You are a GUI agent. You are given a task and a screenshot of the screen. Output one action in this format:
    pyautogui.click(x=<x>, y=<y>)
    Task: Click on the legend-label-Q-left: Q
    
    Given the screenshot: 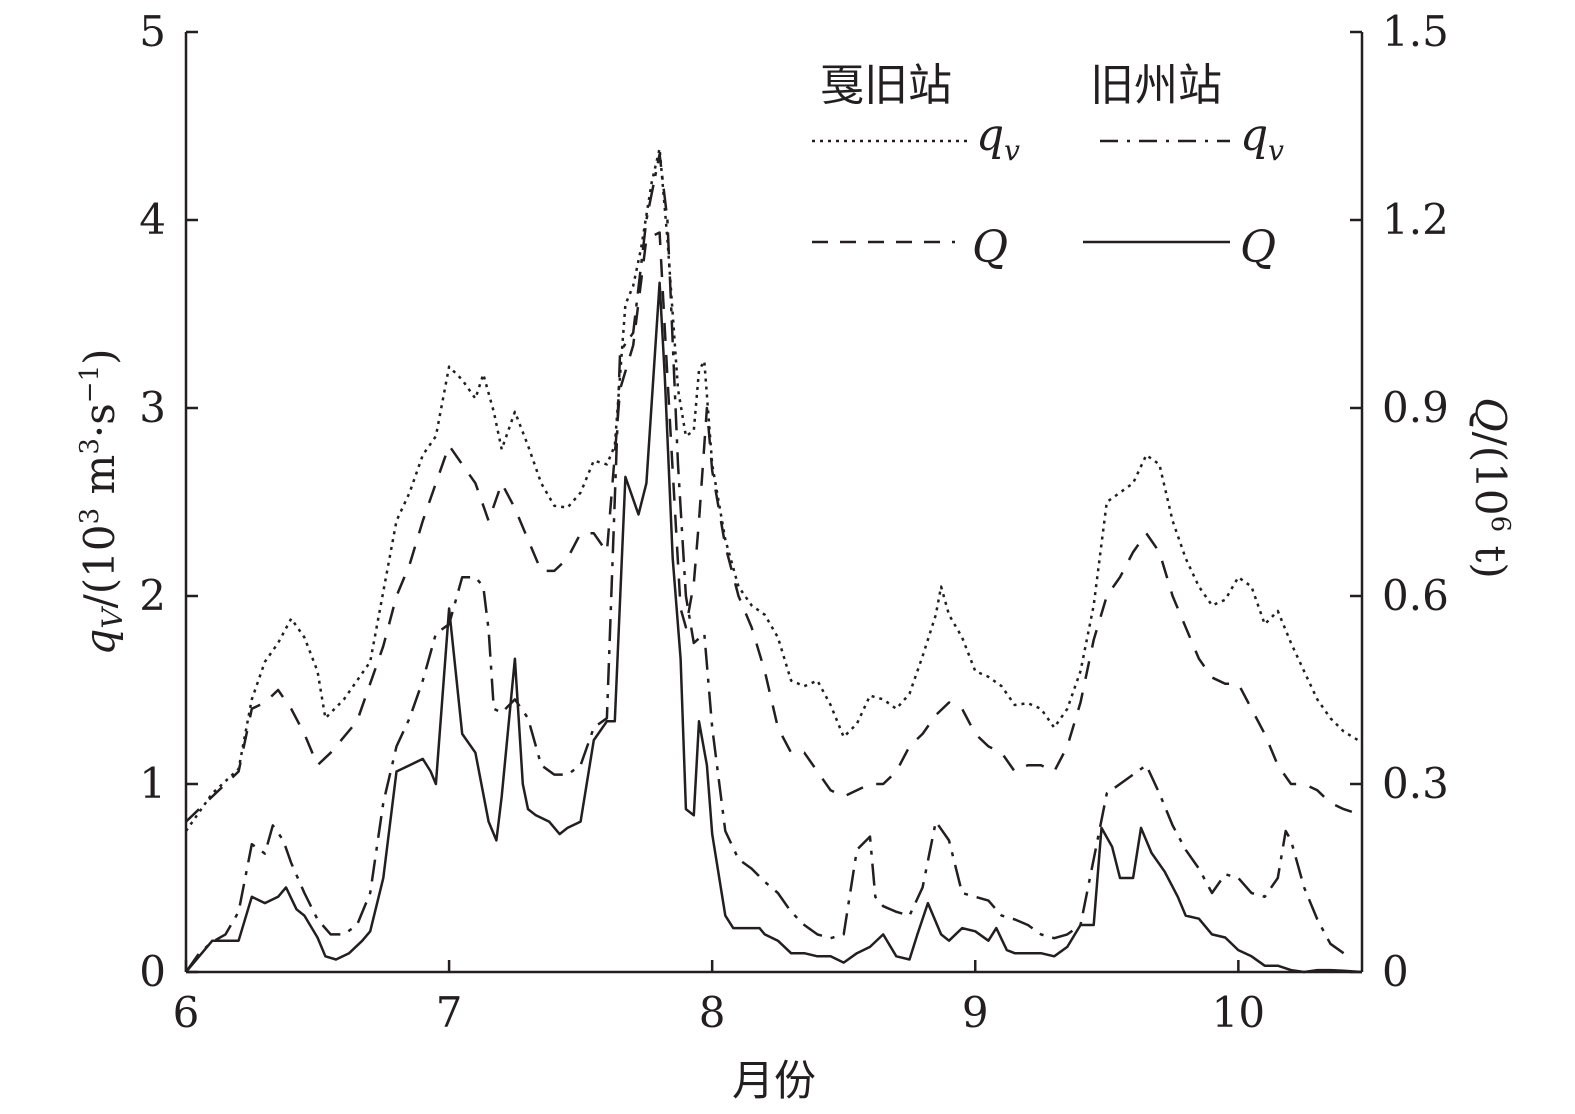 What is the action you would take?
    pyautogui.click(x=990, y=247)
    